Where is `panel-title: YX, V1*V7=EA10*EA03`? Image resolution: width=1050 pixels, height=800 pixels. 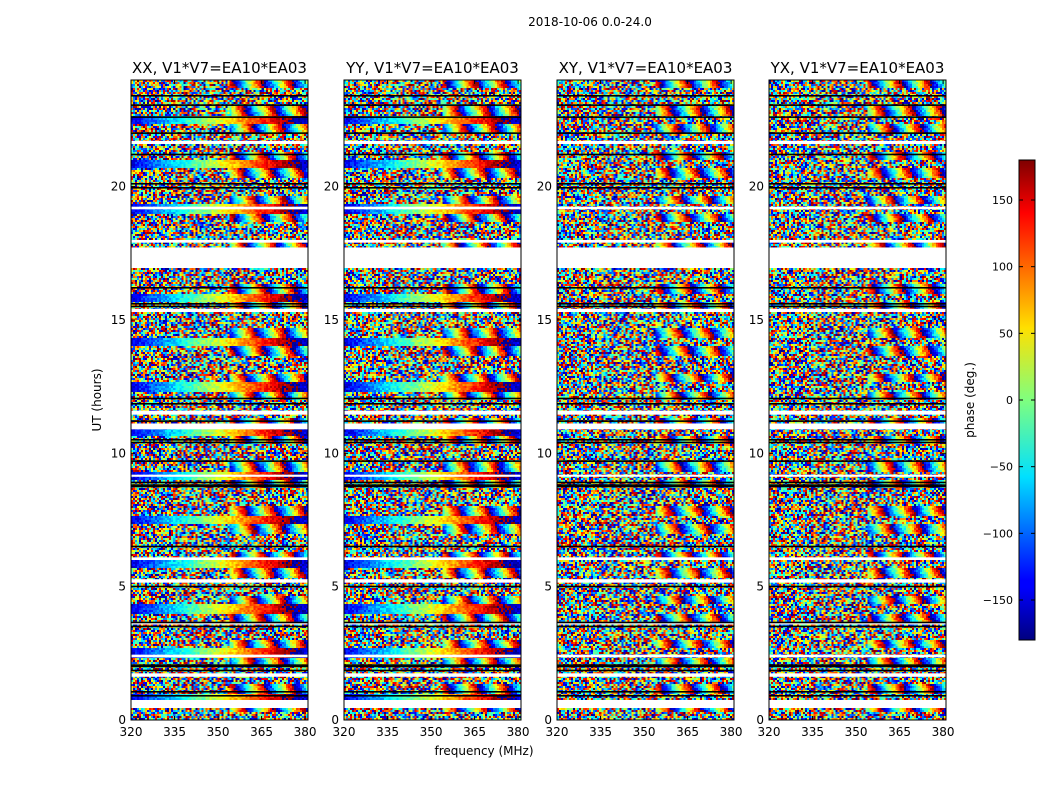 panel-title: YX, V1*V7=EA10*EA03 is located at coordinates (857, 68).